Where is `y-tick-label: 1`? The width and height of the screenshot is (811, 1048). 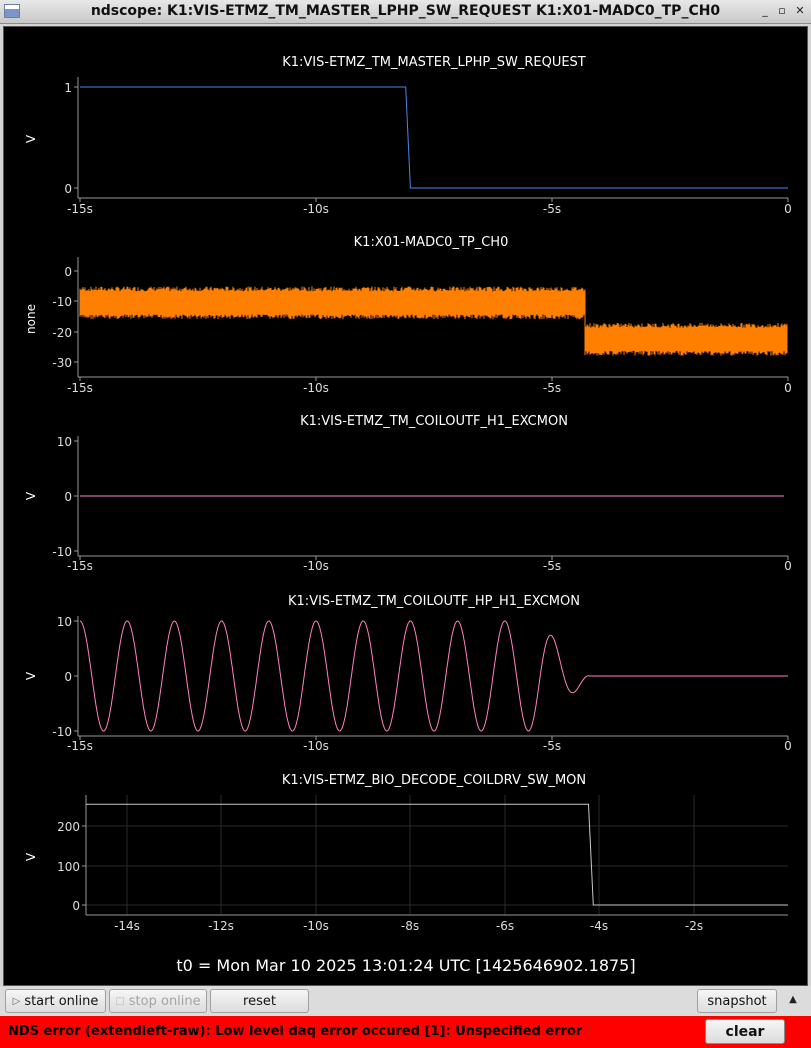 y-tick-label: 1 is located at coordinates (68, 88).